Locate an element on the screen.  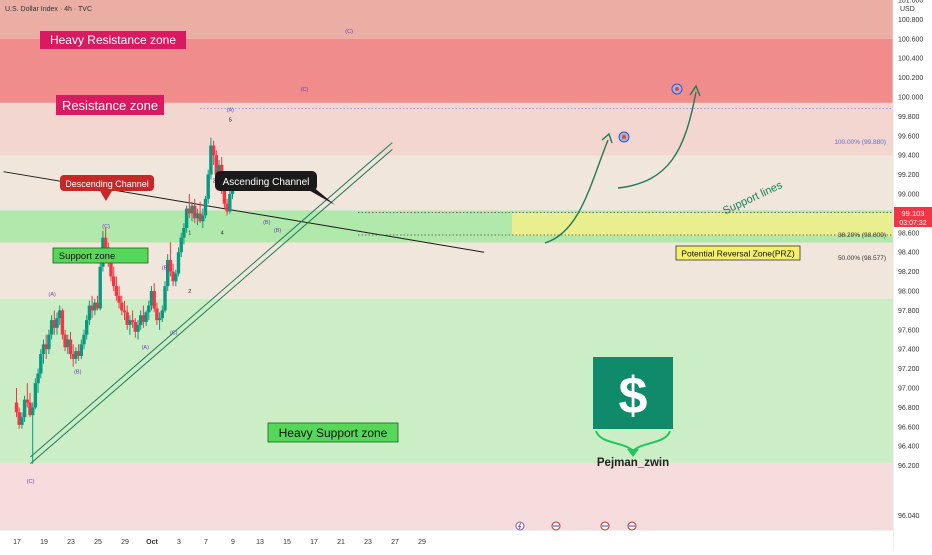
fib-100-label: 100.00% (99.880) is located at coordinates (860, 142).